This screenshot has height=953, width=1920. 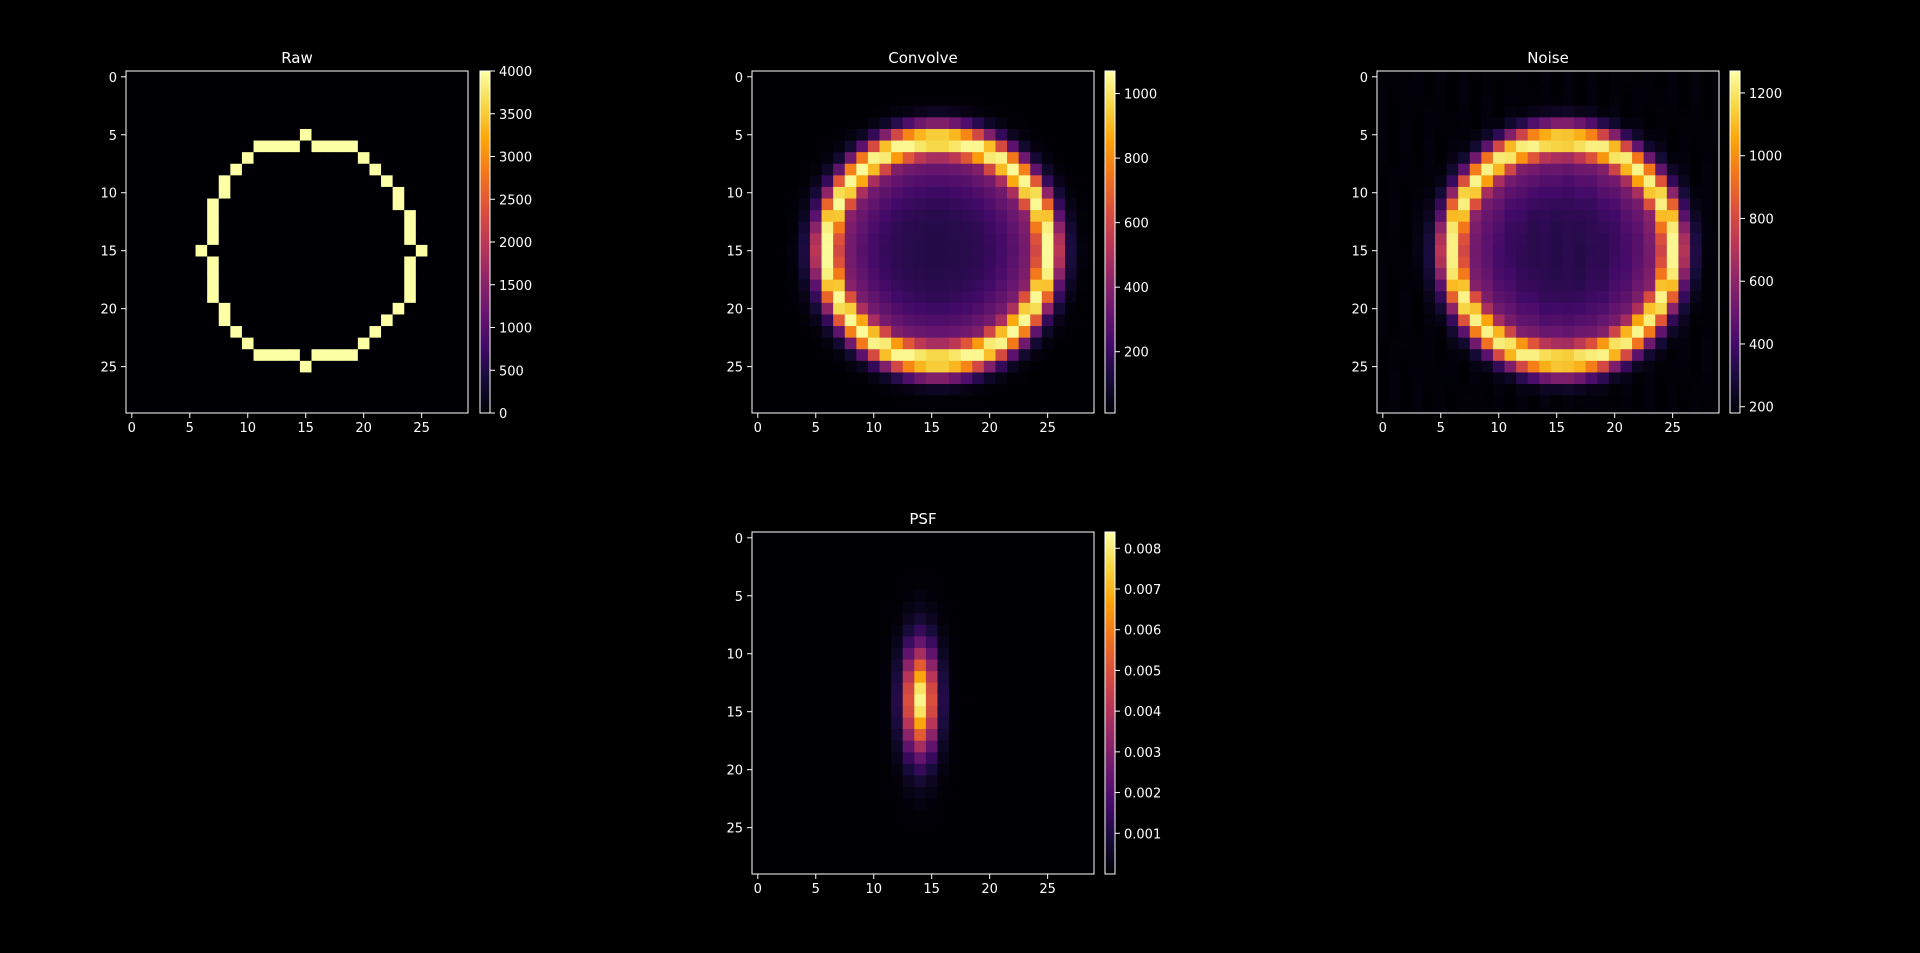 What do you see at coordinates (816, 428) in the screenshot?
I see `x-tick-label: 5` at bounding box center [816, 428].